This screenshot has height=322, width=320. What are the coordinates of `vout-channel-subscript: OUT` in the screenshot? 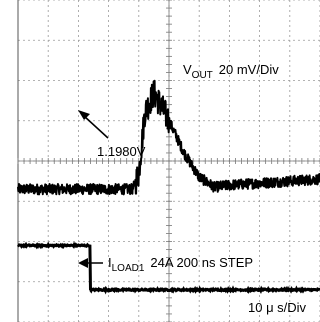 It's located at (202, 75).